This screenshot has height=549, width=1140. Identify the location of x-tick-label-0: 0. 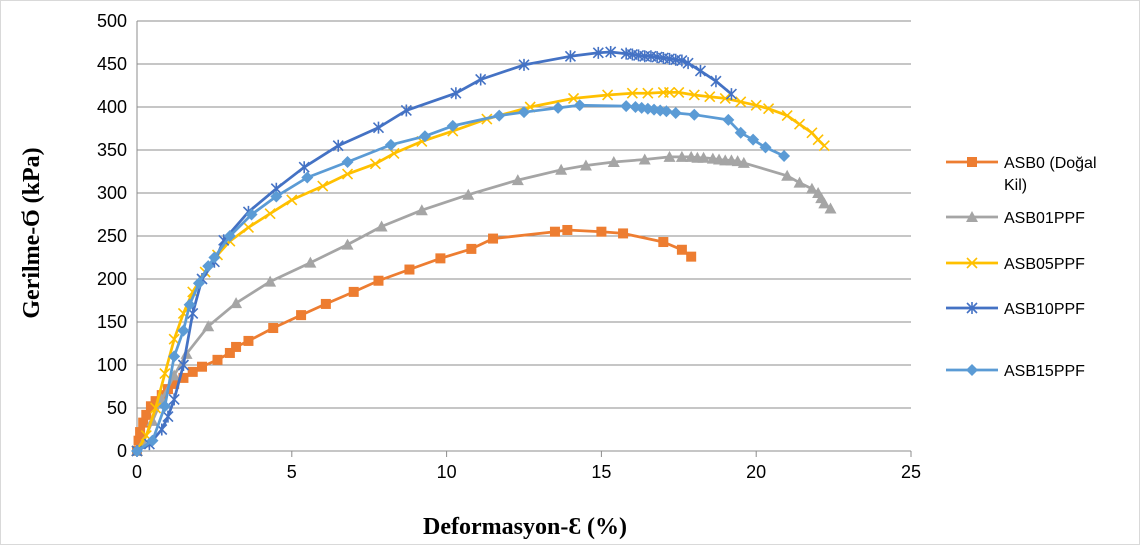
(137, 472).